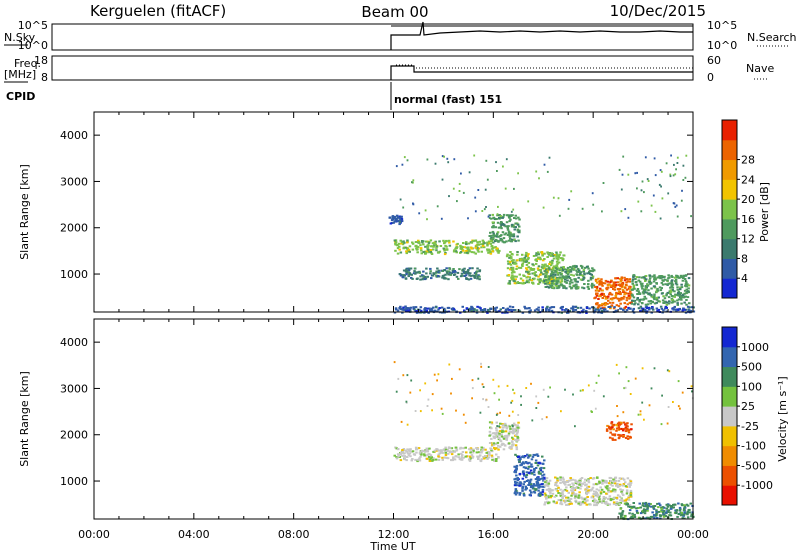  What do you see at coordinates (543, 187) in the screenshot?
I see `power-sparse-echoes` at bounding box center [543, 187].